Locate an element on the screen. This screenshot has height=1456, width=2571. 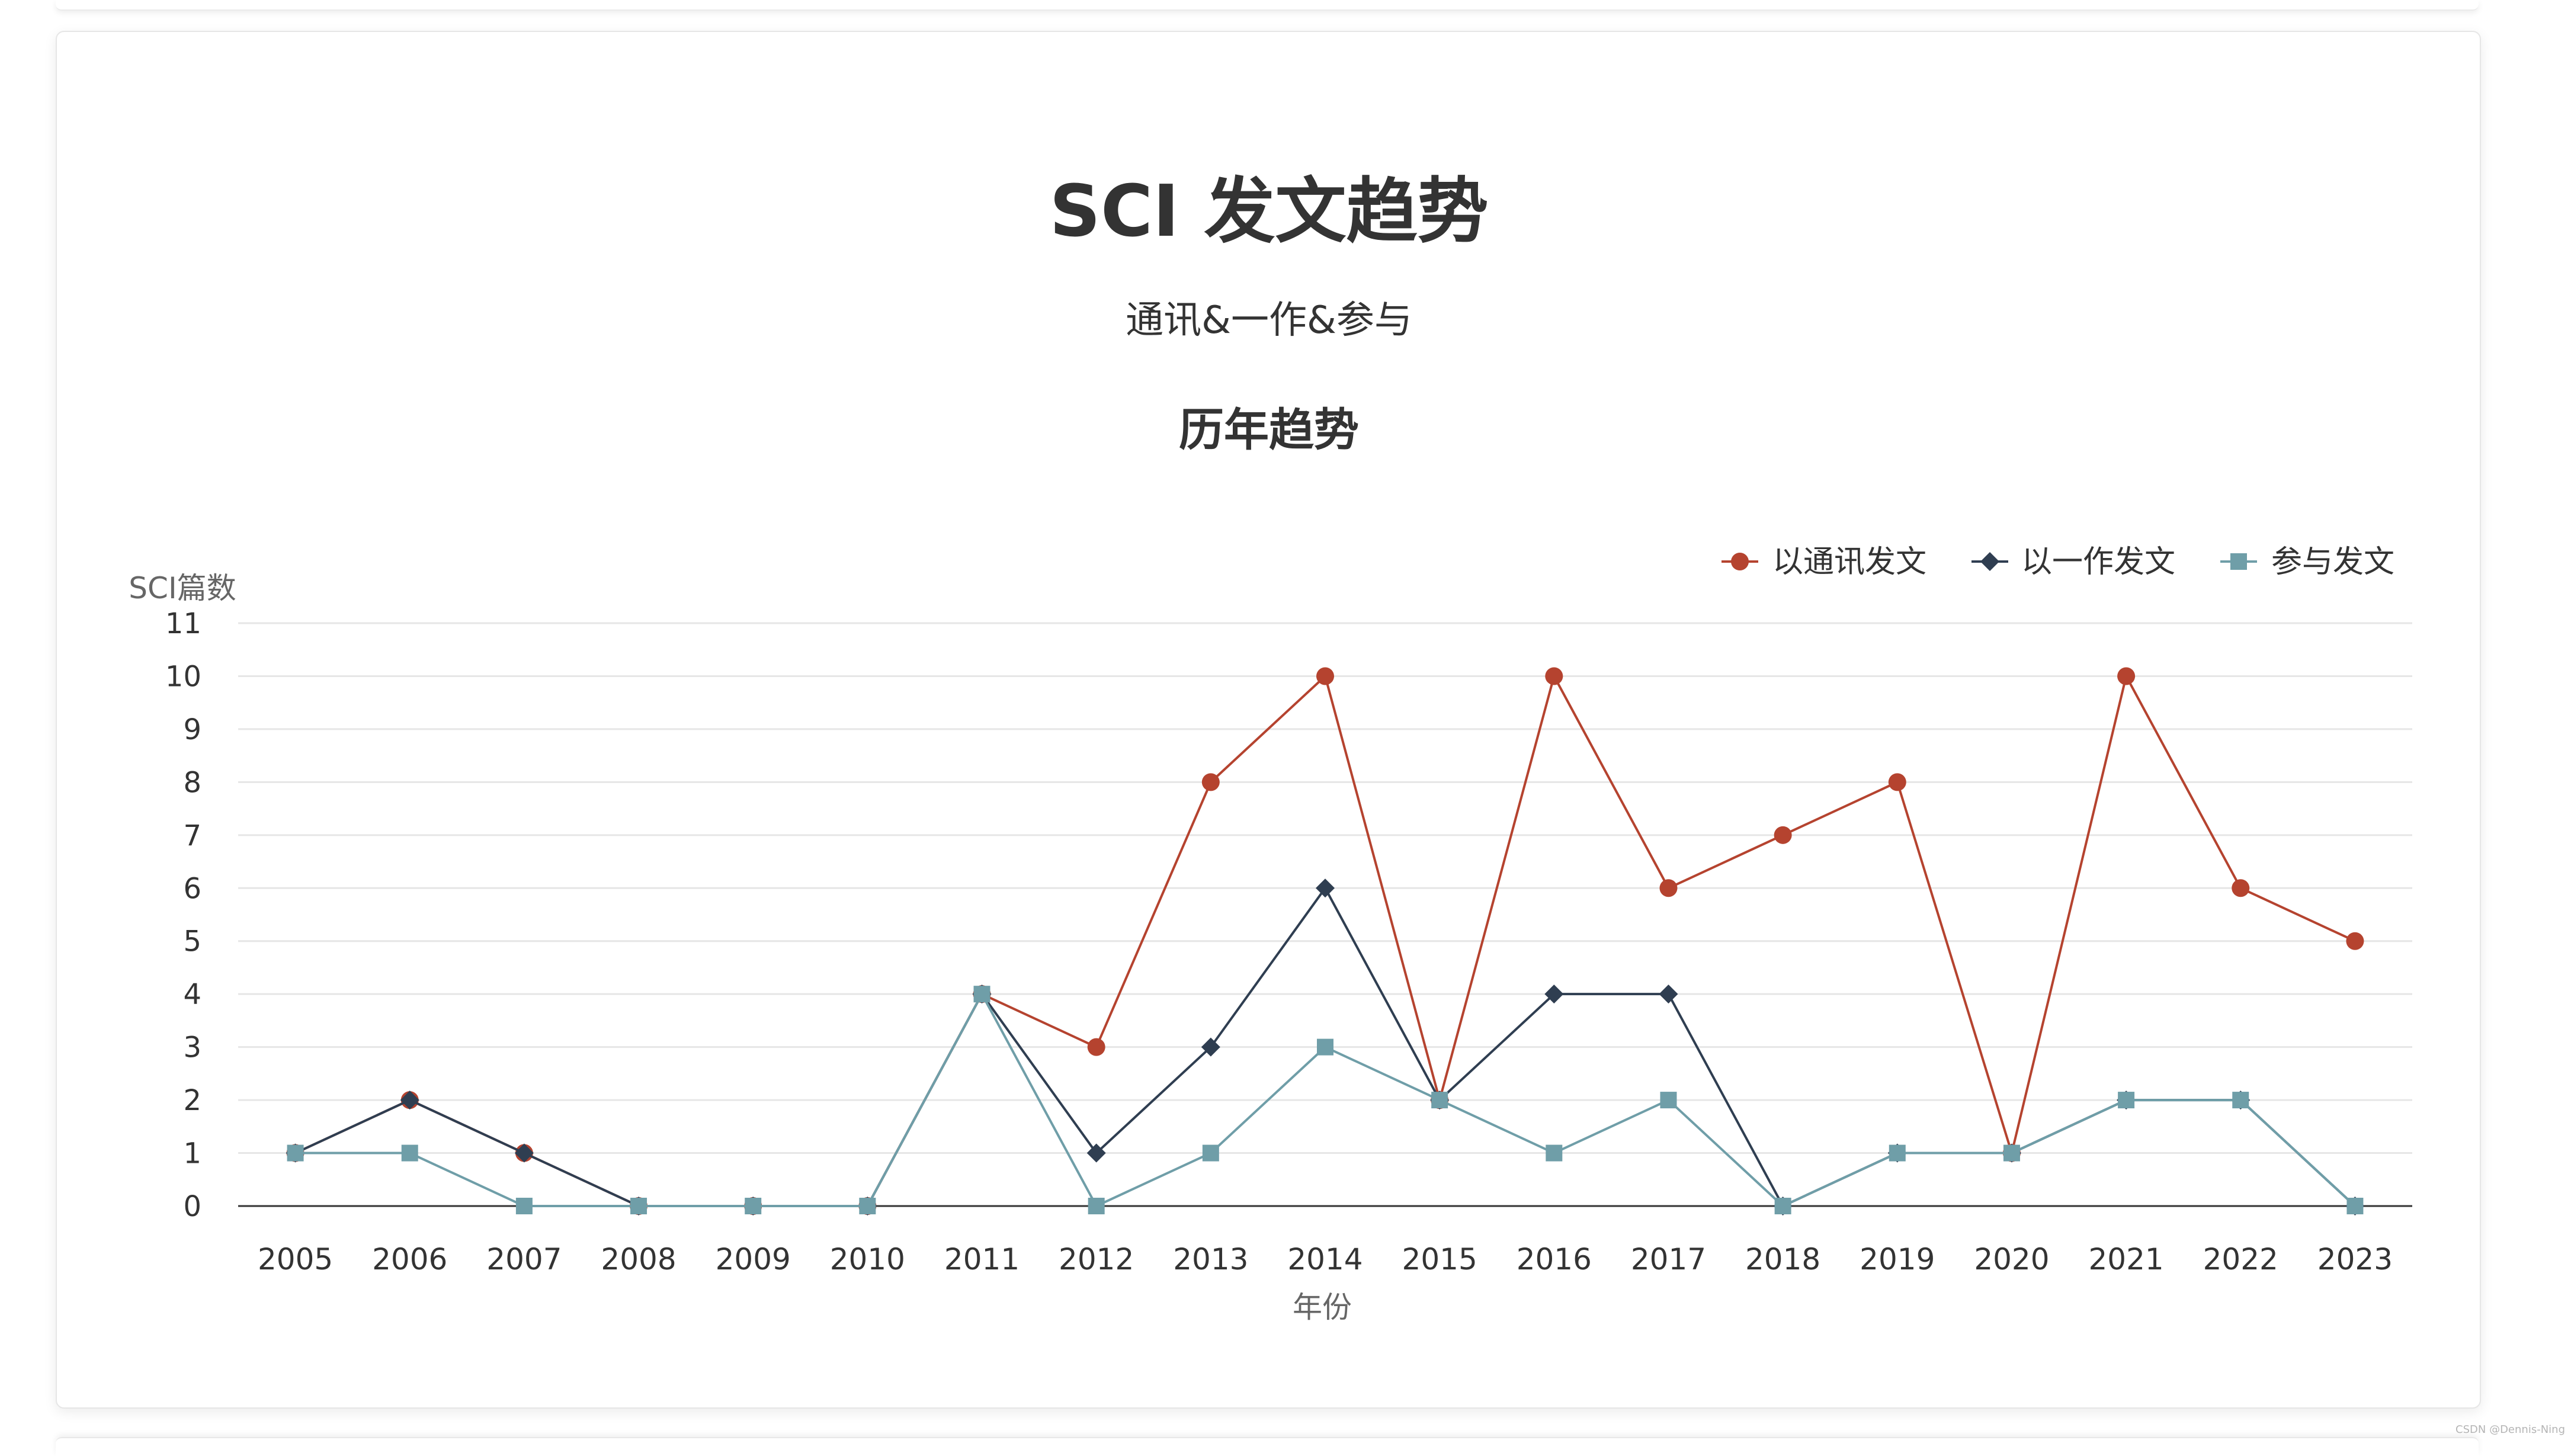
x-tick-label: 2022 is located at coordinates (2240, 1259).